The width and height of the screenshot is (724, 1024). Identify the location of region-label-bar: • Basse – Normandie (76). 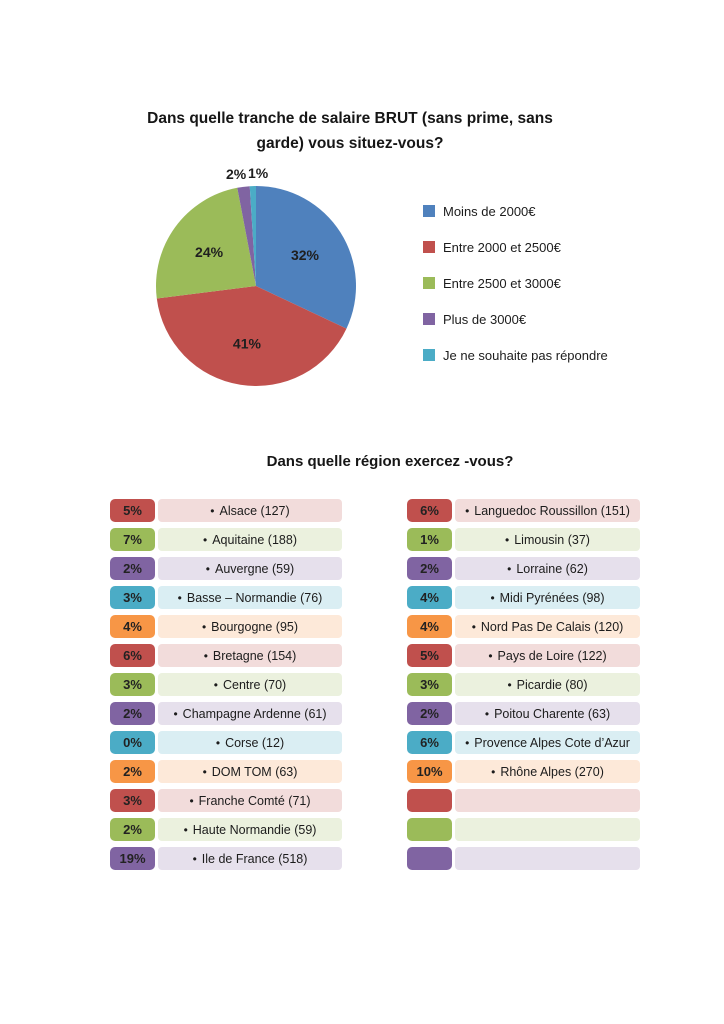
(250, 597).